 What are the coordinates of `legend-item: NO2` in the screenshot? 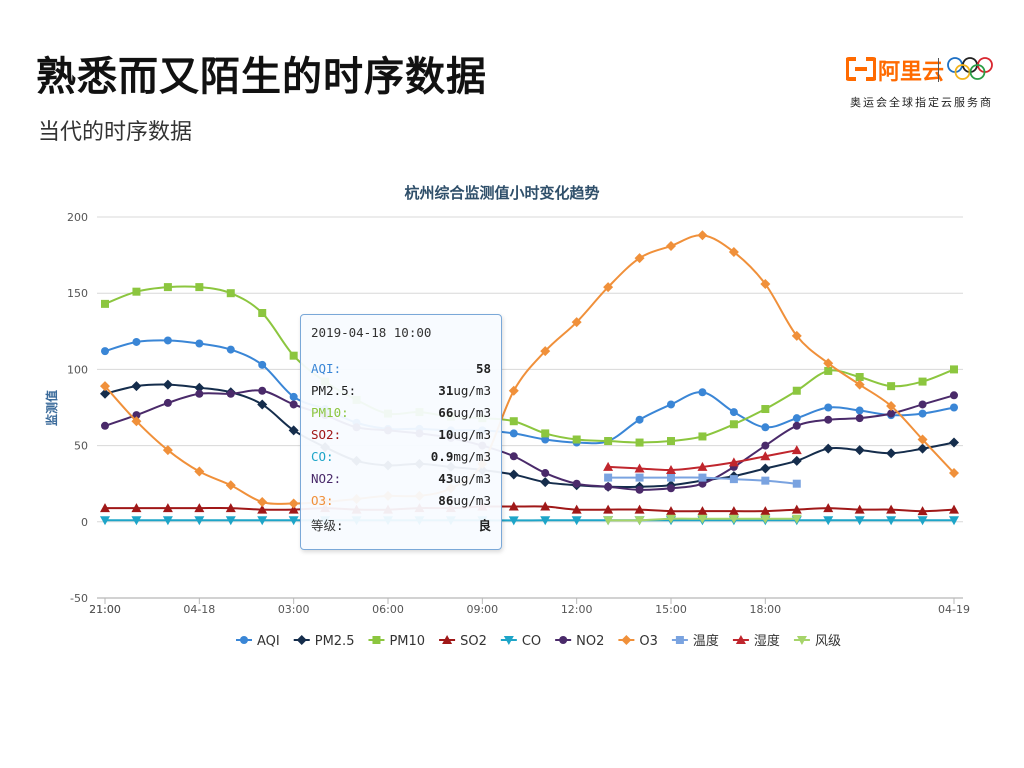 It's located at (579, 641).